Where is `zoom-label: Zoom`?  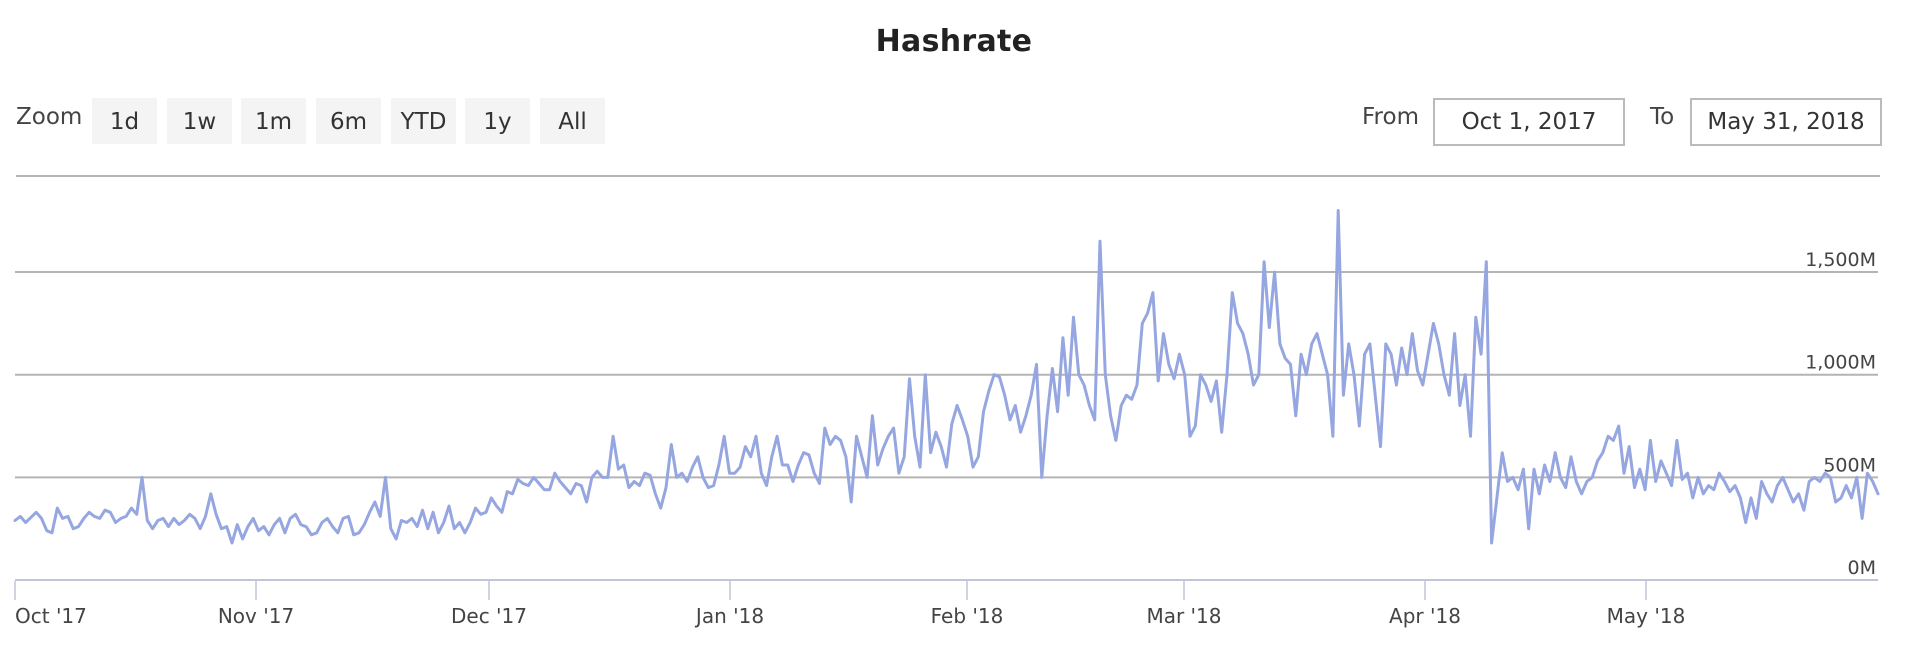
zoom-label: Zoom is located at coordinates (49, 117).